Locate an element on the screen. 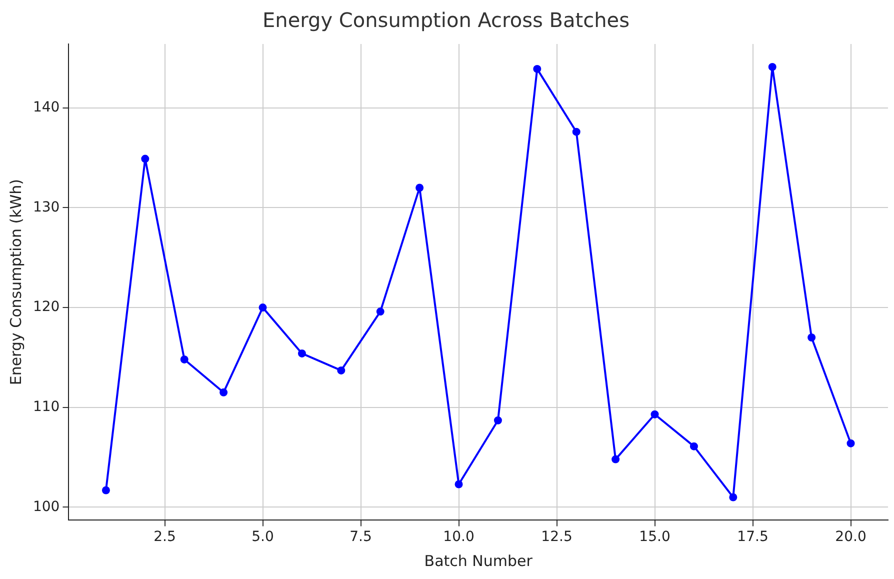 The height and width of the screenshot is (579, 894). x-tick-label: 17.5 is located at coordinates (752, 537).